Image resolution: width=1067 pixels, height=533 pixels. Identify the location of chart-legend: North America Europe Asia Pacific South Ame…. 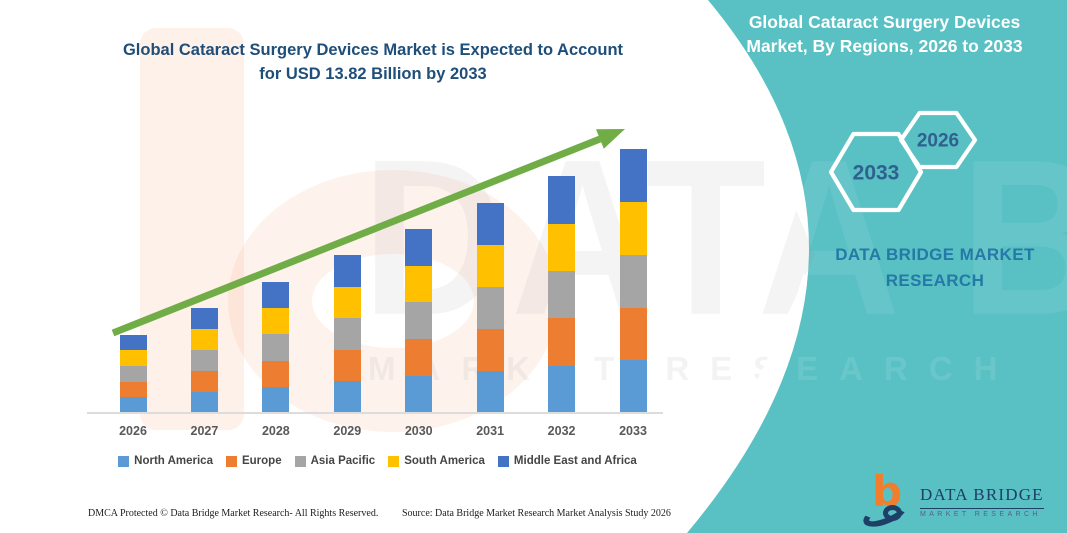
(377, 461).